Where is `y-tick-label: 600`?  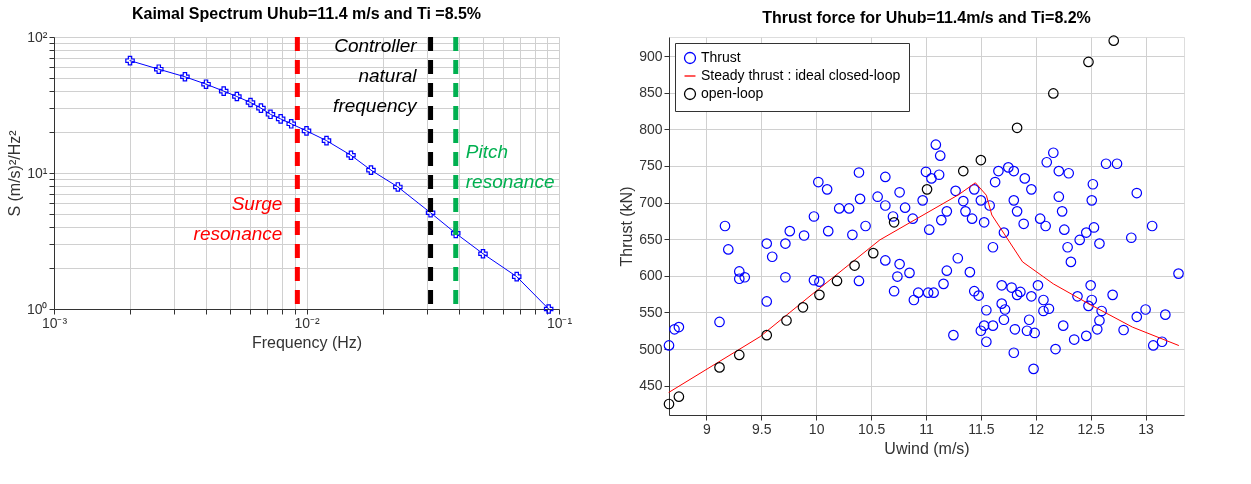 y-tick-label: 600 is located at coordinates (651, 275).